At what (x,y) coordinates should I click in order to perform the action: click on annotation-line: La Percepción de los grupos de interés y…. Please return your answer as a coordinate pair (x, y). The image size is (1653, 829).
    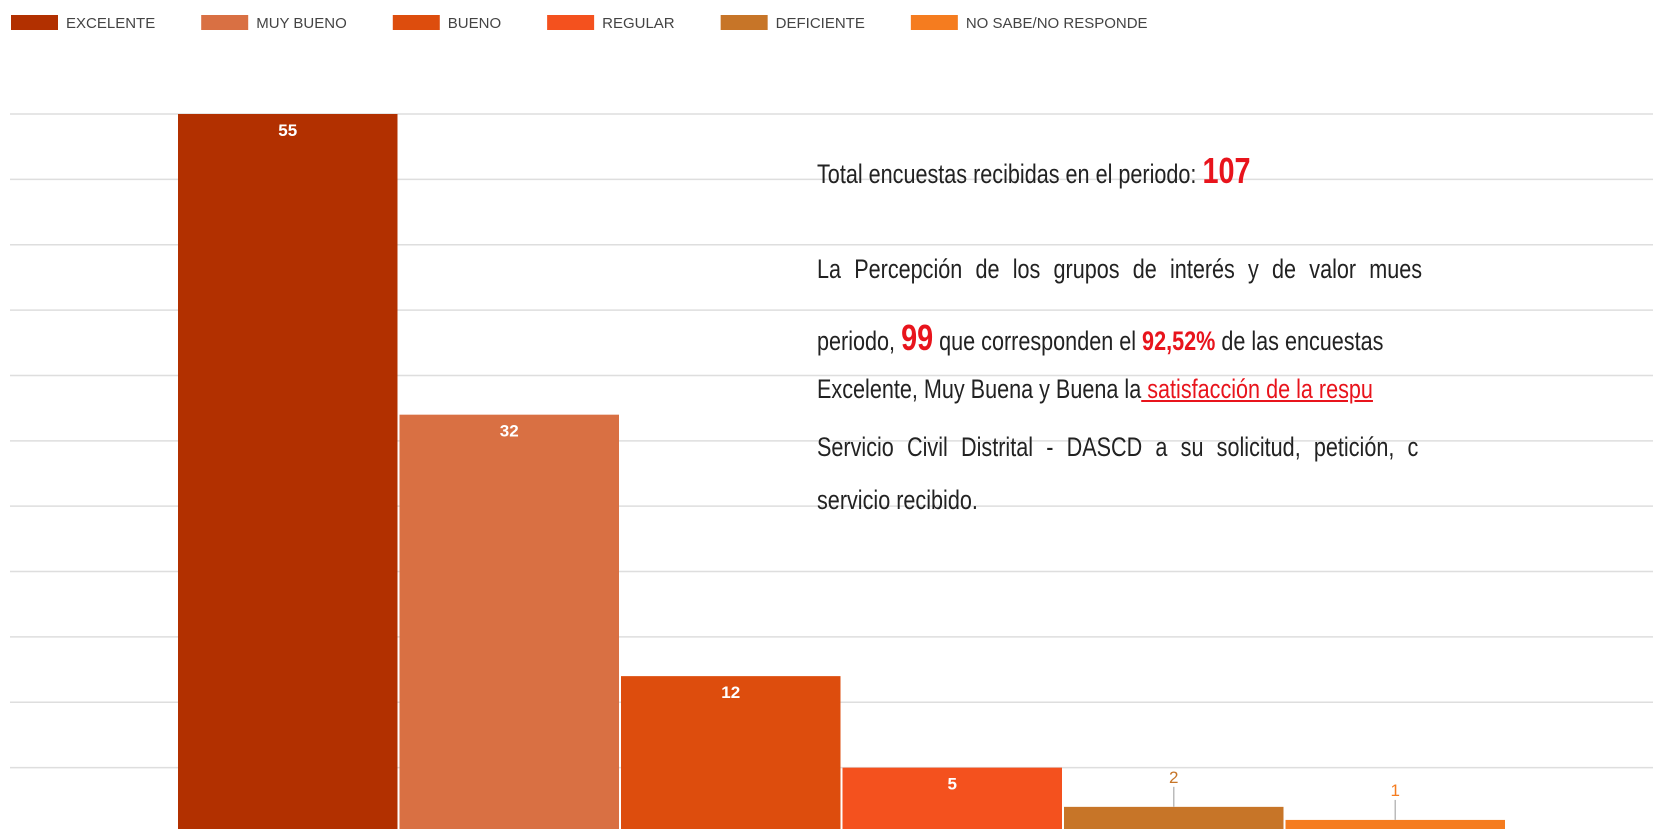
    Looking at the image, I should click on (1119, 269).